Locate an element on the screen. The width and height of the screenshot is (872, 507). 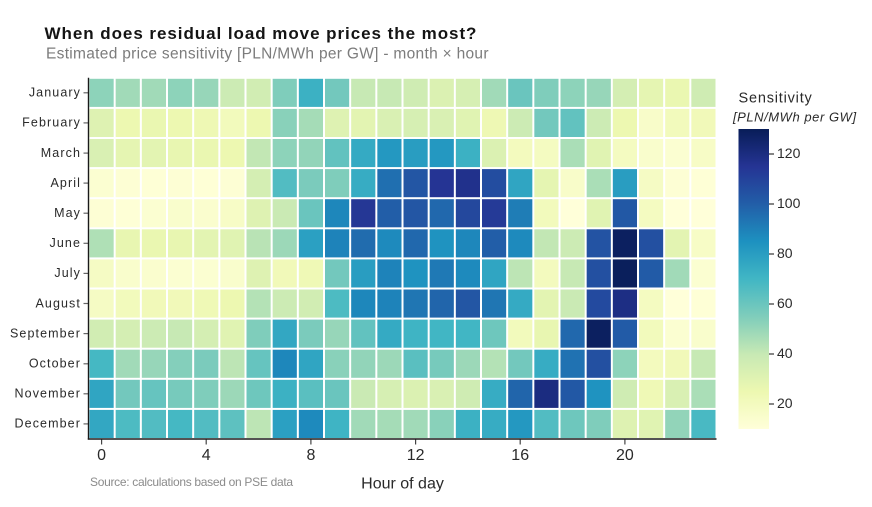
svg-text: June is located at coordinates (65, 243).